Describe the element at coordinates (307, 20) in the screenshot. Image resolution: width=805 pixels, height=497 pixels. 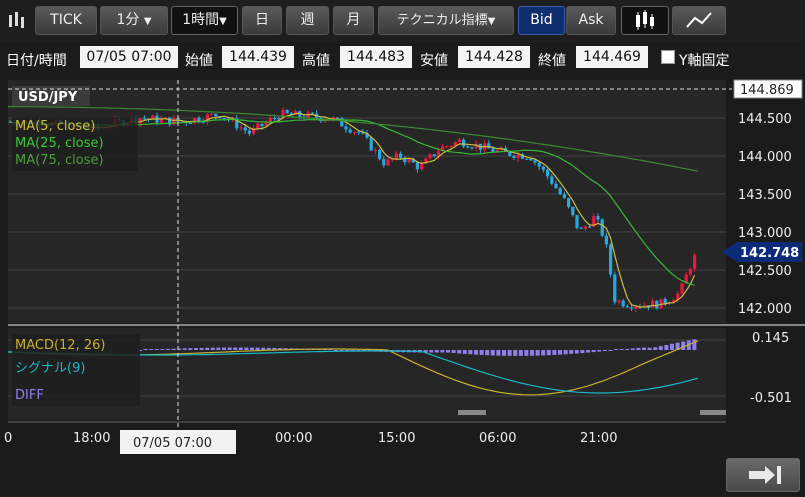
I see `week-button: 週` at that location.